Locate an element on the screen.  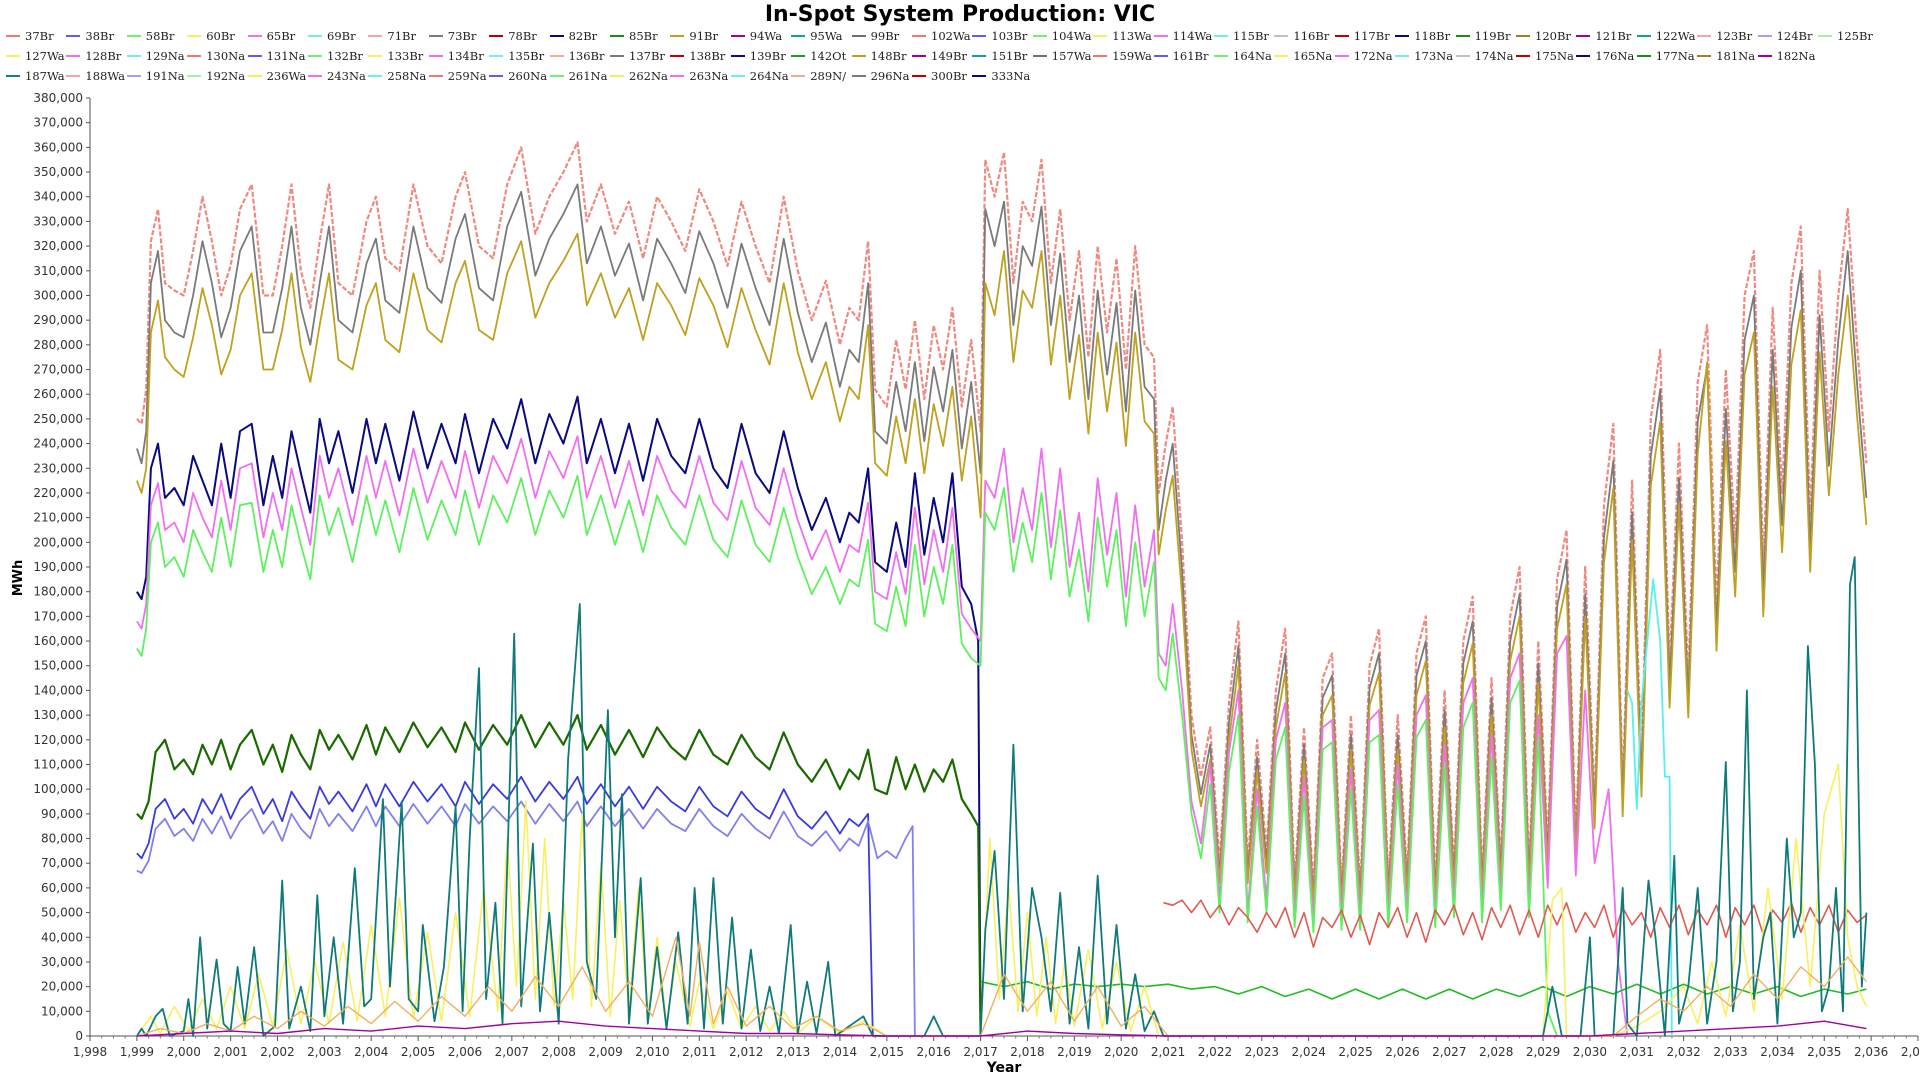
y-tick-label: 50,000 is located at coordinates (62, 913).